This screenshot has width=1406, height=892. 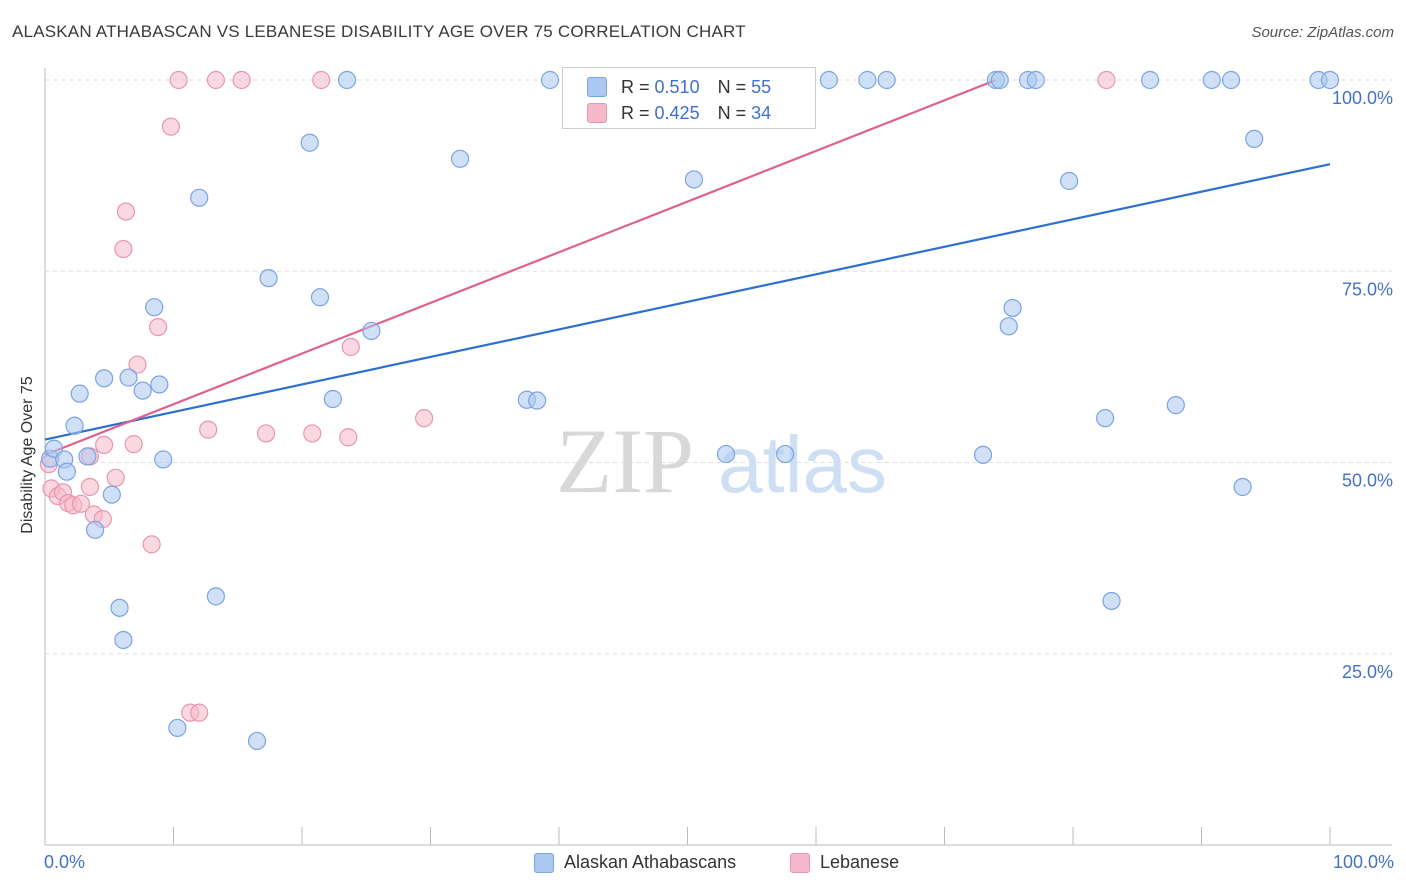 What do you see at coordinates (860, 862) in the screenshot?
I see `legend-series-label: Lebanese` at bounding box center [860, 862].